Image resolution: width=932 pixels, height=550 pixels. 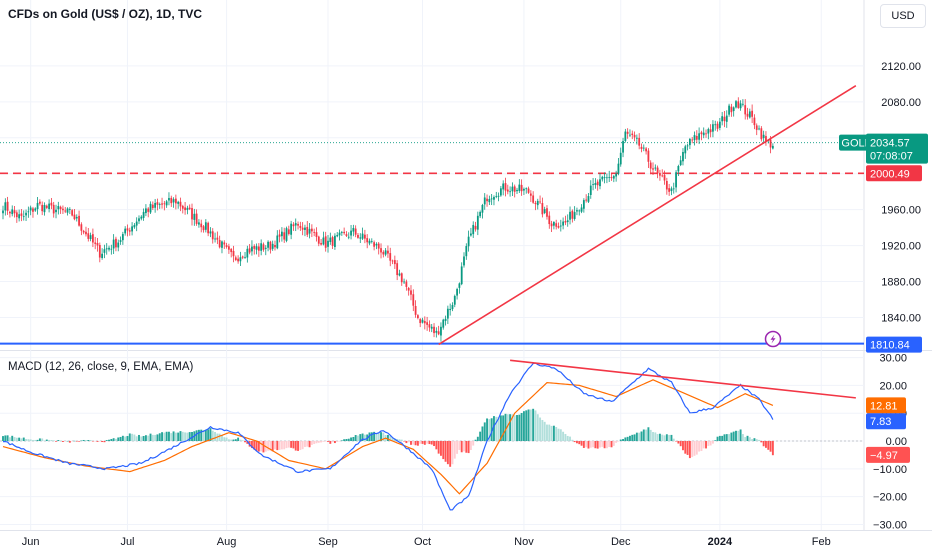 What do you see at coordinates (894, 344) in the screenshot?
I see `support-price-badge: 1810.84` at bounding box center [894, 344].